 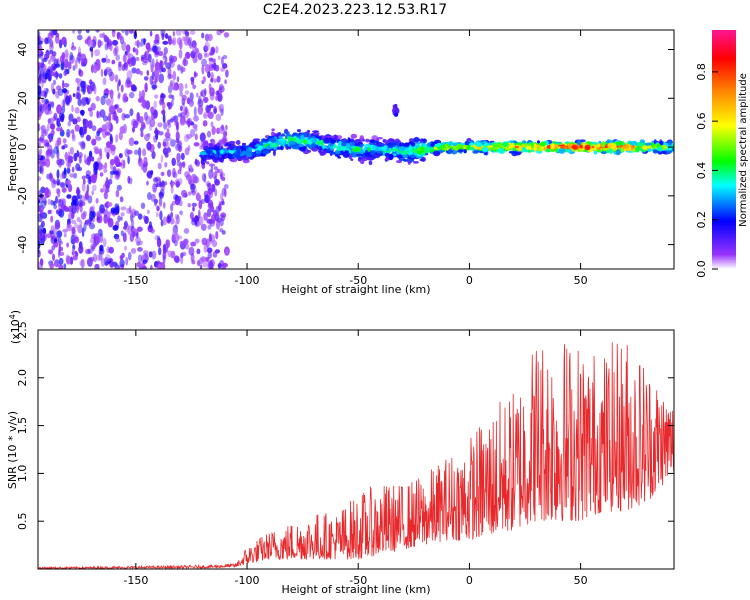 What do you see at coordinates (701, 269) in the screenshot?
I see `colorbar-tick-label: 0.0` at bounding box center [701, 269].